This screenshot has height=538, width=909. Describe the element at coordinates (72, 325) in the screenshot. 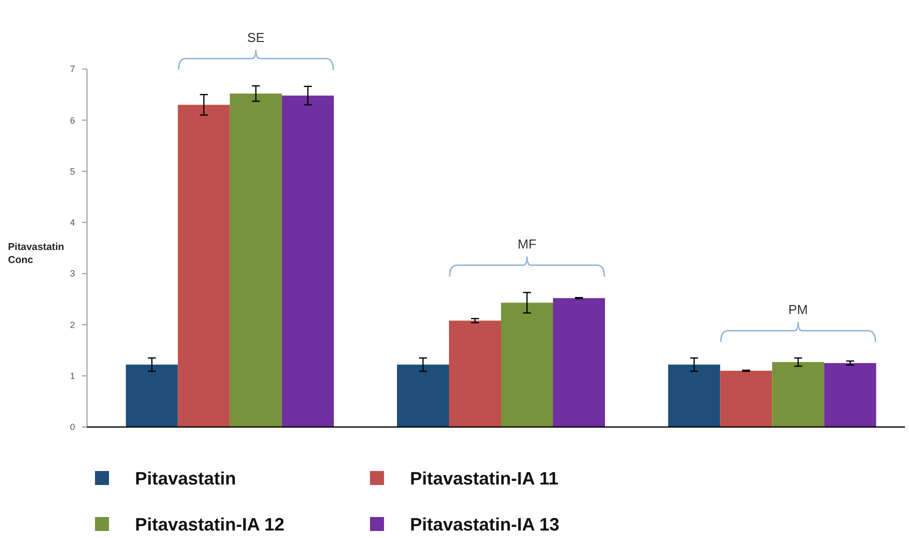

I see `y-tick-label: 2` at that location.